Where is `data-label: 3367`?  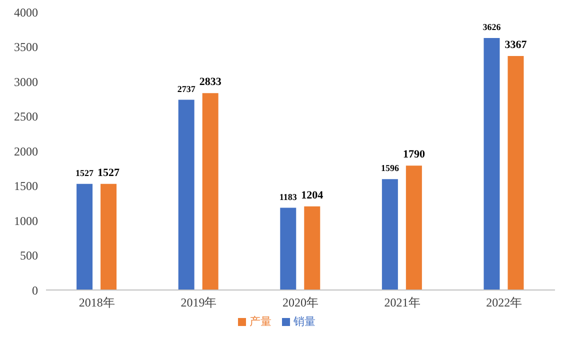
data-label: 3367 is located at coordinates (516, 44).